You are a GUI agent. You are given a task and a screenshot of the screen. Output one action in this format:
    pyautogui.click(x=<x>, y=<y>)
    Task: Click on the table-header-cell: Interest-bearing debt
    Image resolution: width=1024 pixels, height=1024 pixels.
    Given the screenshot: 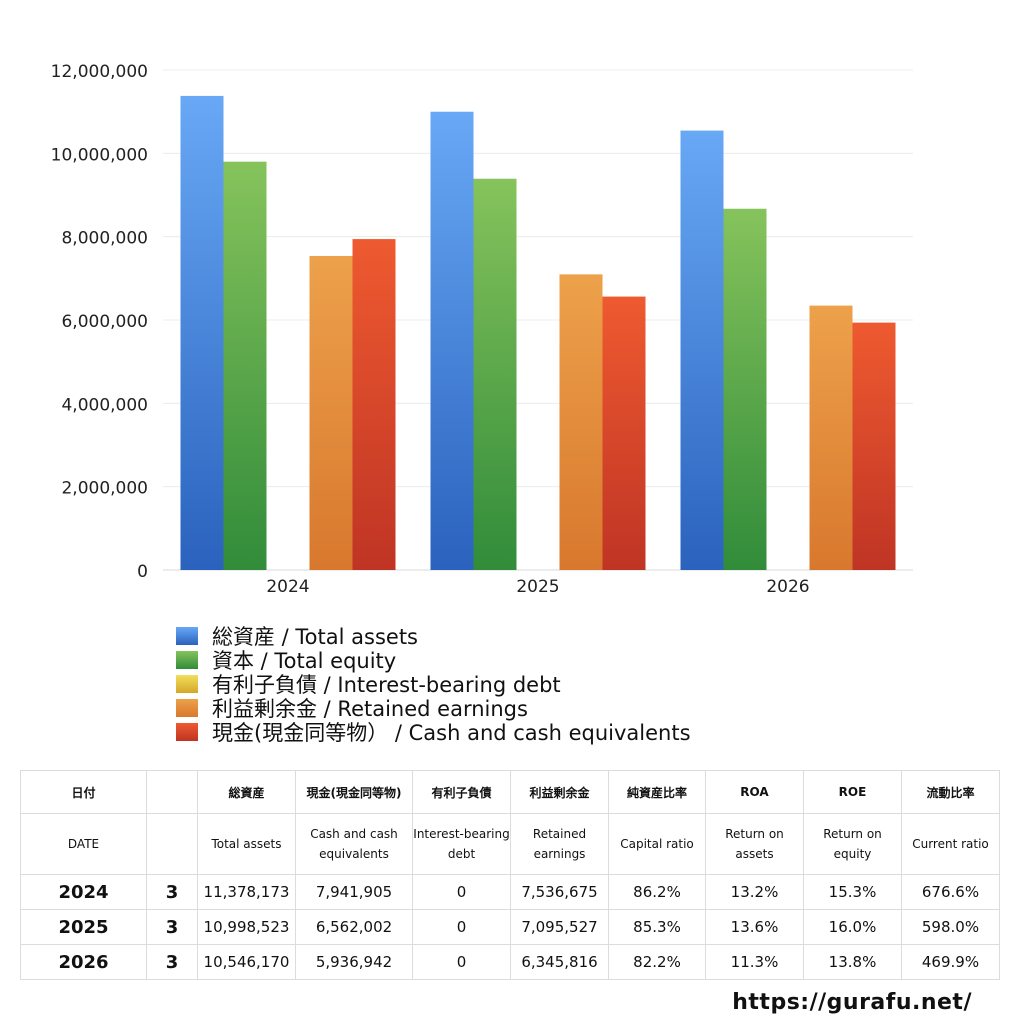 What is the action you would take?
    pyautogui.click(x=461, y=844)
    